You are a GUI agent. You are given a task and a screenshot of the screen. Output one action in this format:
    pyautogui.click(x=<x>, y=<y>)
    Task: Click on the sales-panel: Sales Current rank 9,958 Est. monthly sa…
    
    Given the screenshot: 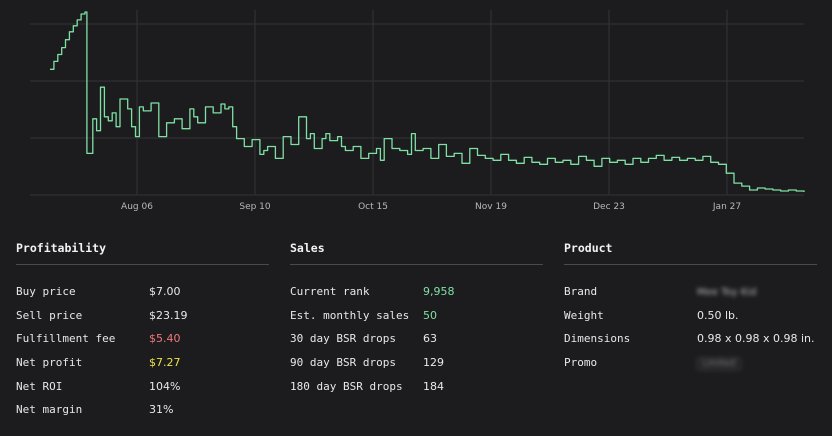 What is the action you would take?
    pyautogui.click(x=416, y=322)
    